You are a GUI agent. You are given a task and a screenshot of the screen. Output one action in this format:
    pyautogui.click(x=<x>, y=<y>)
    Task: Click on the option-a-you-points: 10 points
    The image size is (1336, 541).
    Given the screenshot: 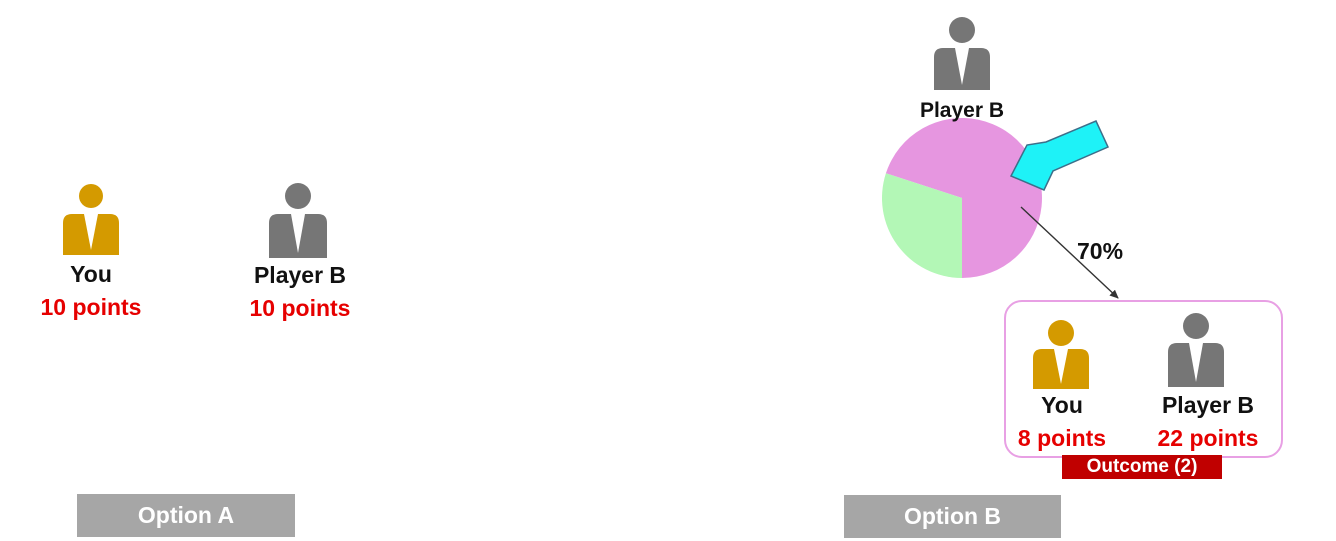 What is the action you would take?
    pyautogui.click(x=91, y=307)
    